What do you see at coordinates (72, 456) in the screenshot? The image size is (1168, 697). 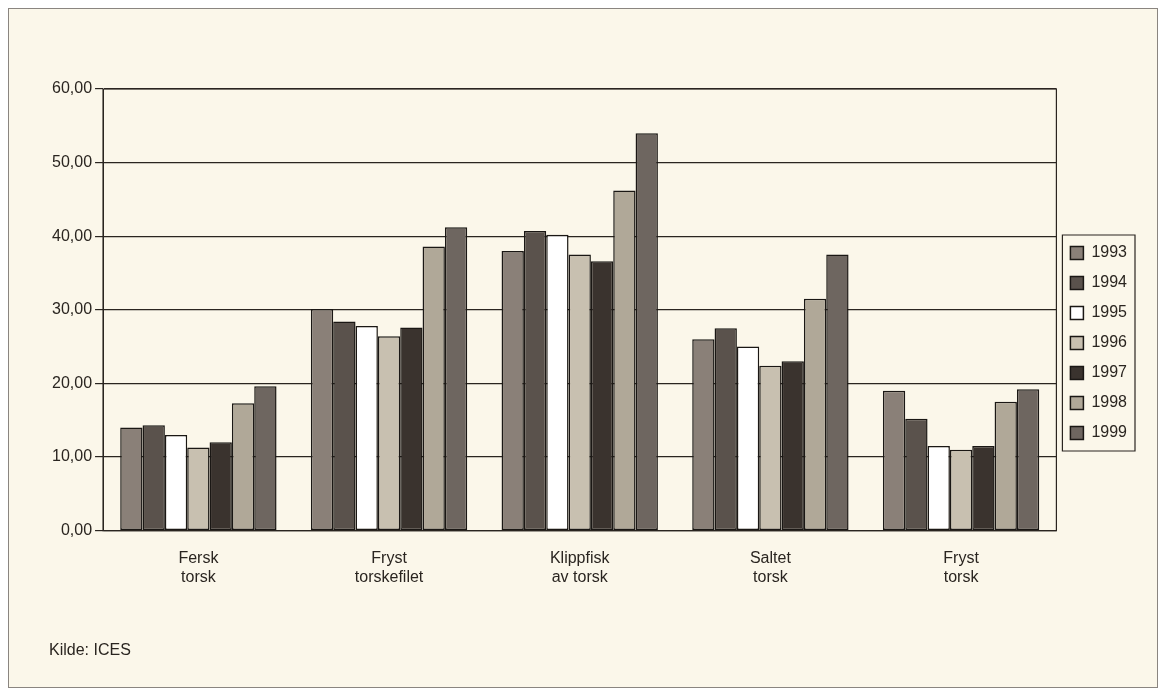 I see `y-tick-label: 10,00` at bounding box center [72, 456].